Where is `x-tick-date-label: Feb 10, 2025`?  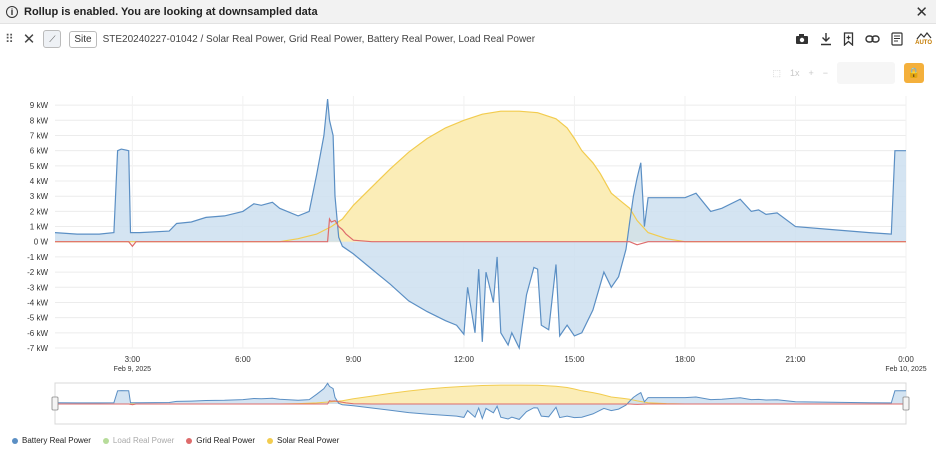 x-tick-date-label: Feb 10, 2025 is located at coordinates (905, 369).